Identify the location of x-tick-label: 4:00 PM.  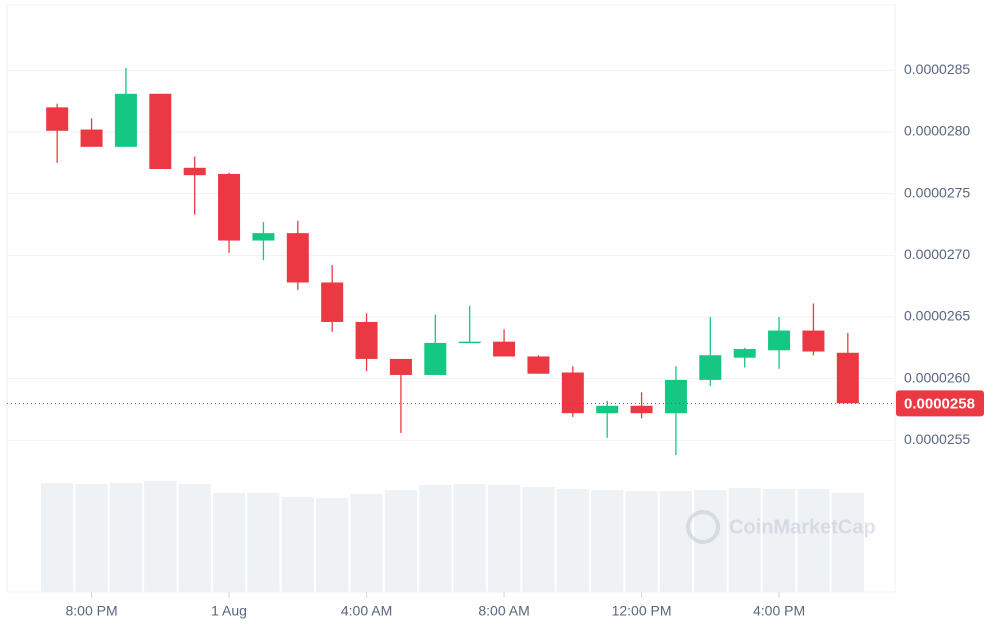
(779, 611).